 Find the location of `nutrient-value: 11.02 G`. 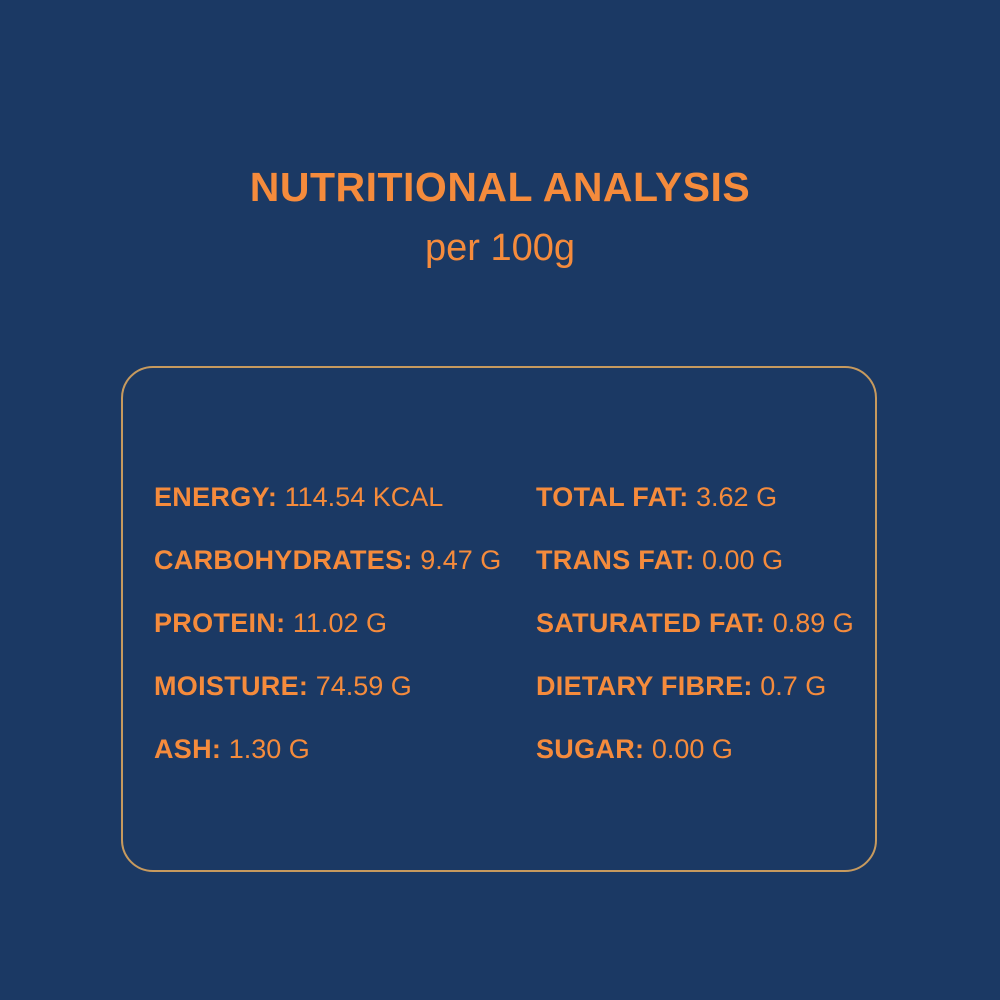

nutrient-value: 11.02 G is located at coordinates (339, 623).